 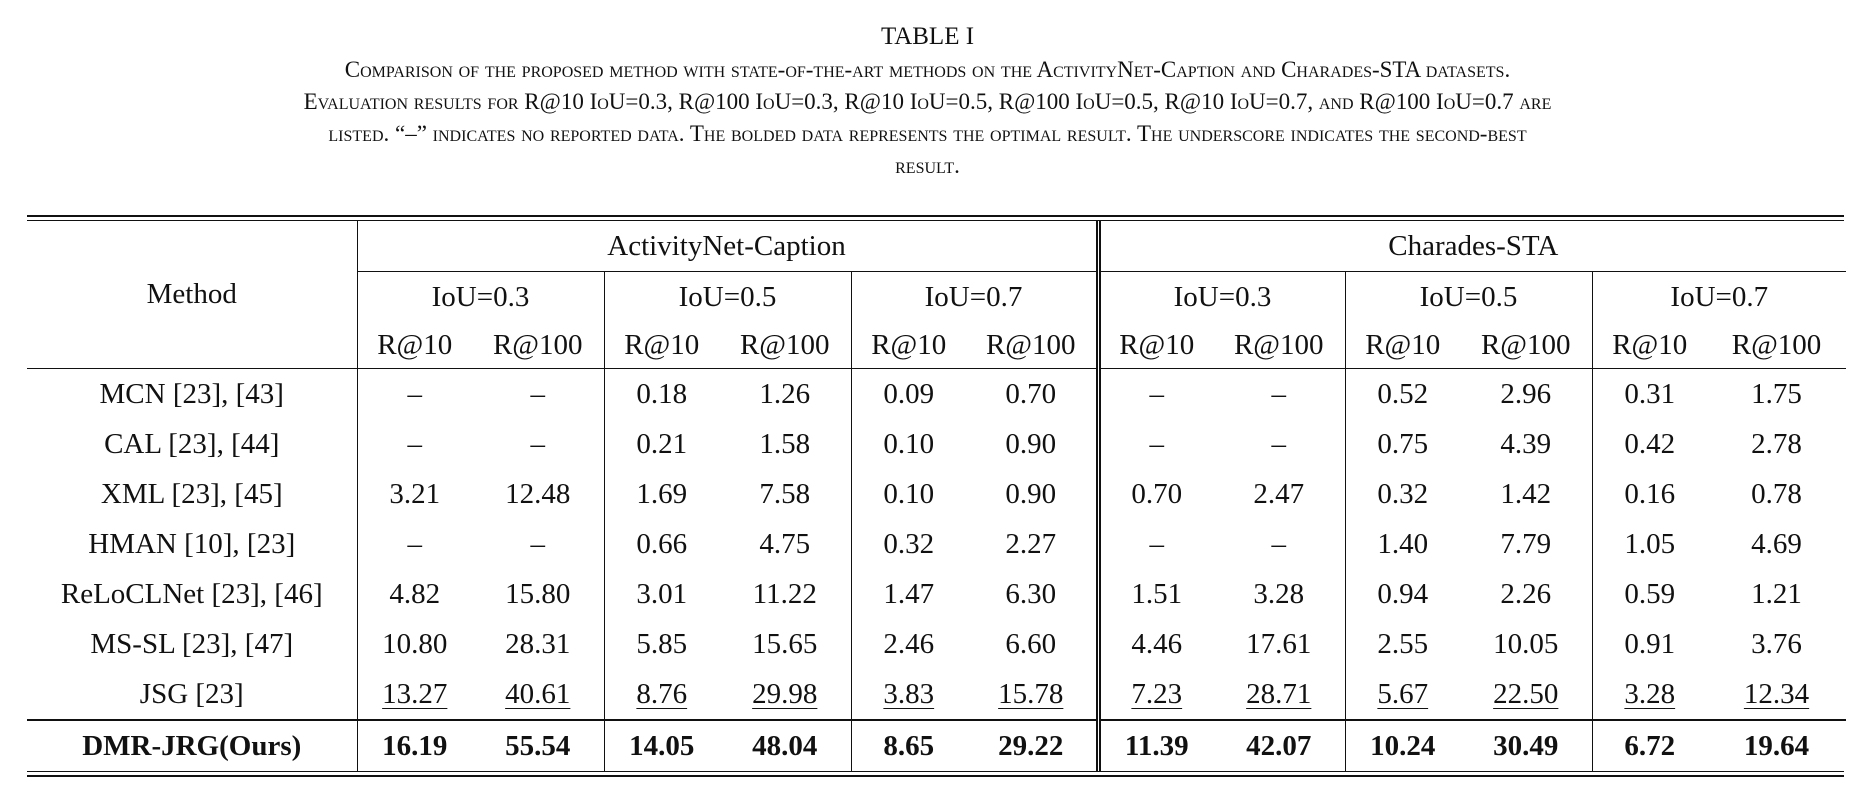 I want to click on value-cell: 12.48, so click(x=538, y=494).